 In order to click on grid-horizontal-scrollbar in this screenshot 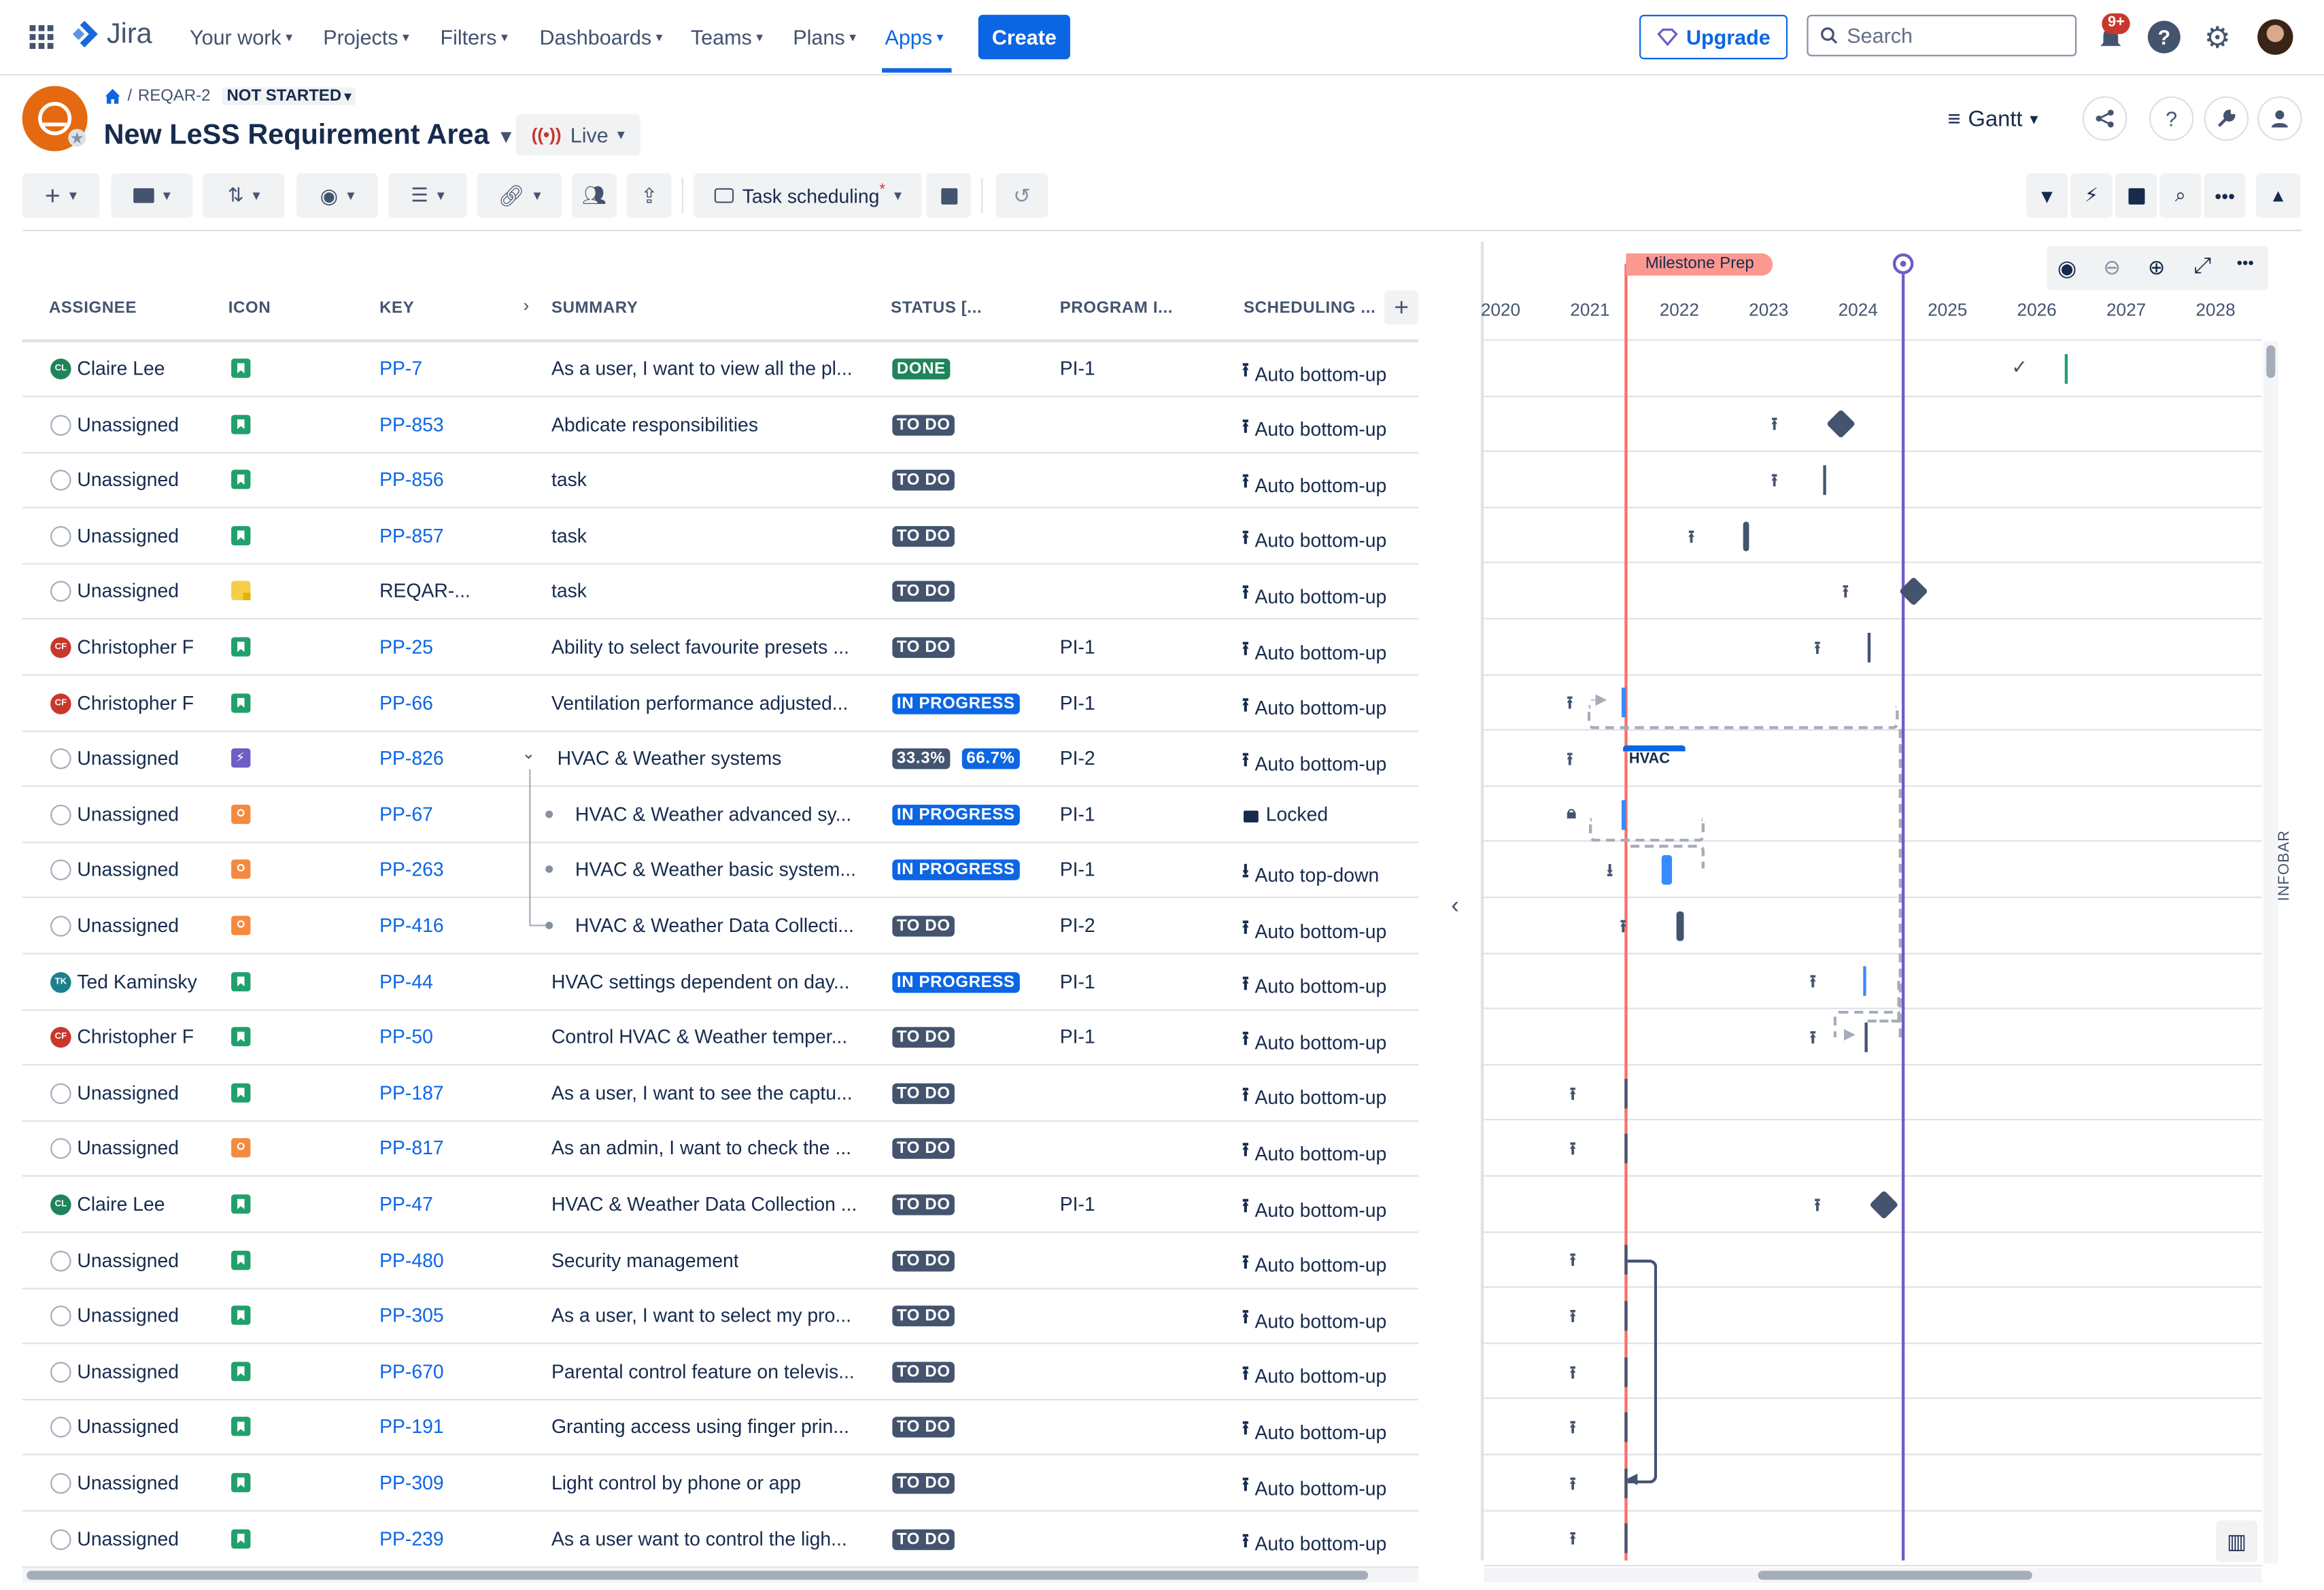, I will do `click(720, 1576)`.